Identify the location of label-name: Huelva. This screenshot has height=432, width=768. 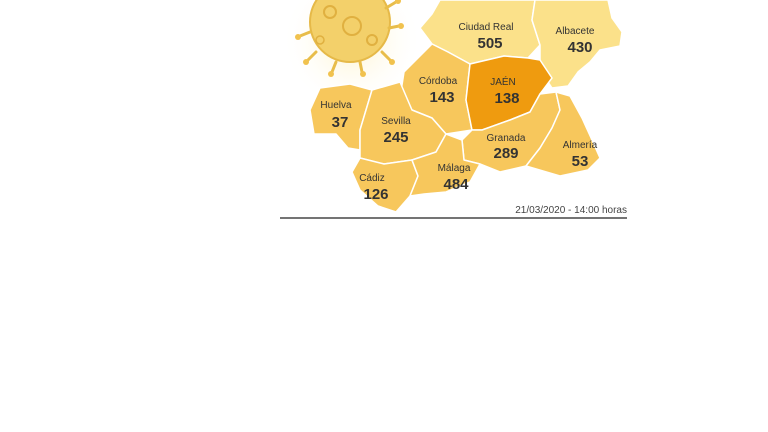
(336, 105).